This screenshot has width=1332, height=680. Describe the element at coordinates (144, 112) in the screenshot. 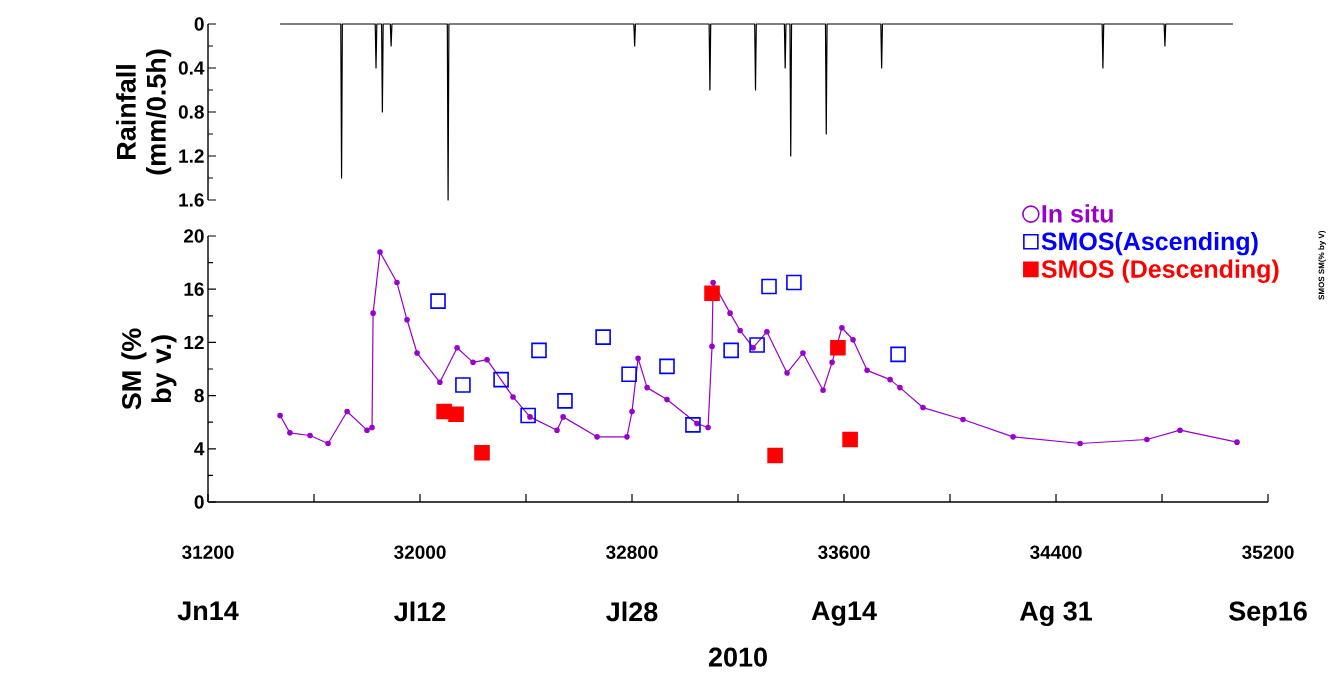

I see `y-axis-title: Rainfall (mm/0.5h)` at that location.